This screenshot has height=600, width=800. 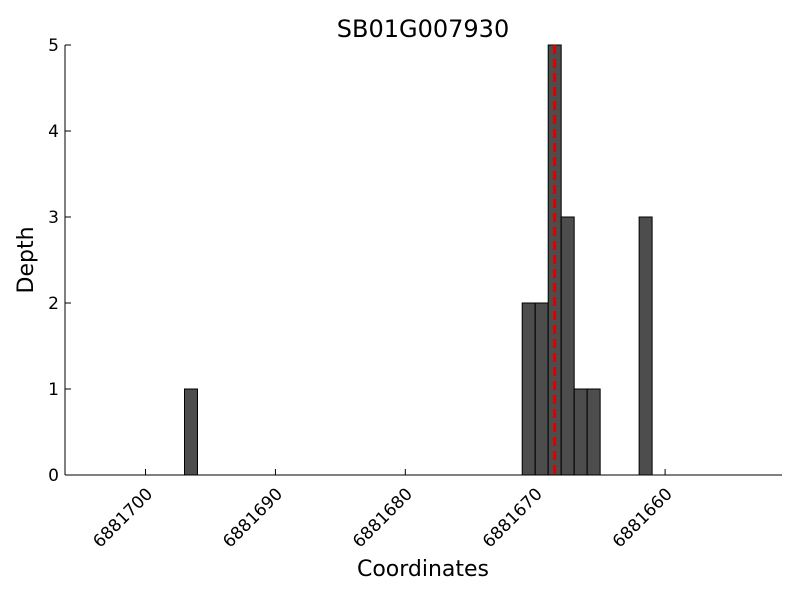 What do you see at coordinates (423, 29) in the screenshot?
I see `chart-title: SB01G007930` at bounding box center [423, 29].